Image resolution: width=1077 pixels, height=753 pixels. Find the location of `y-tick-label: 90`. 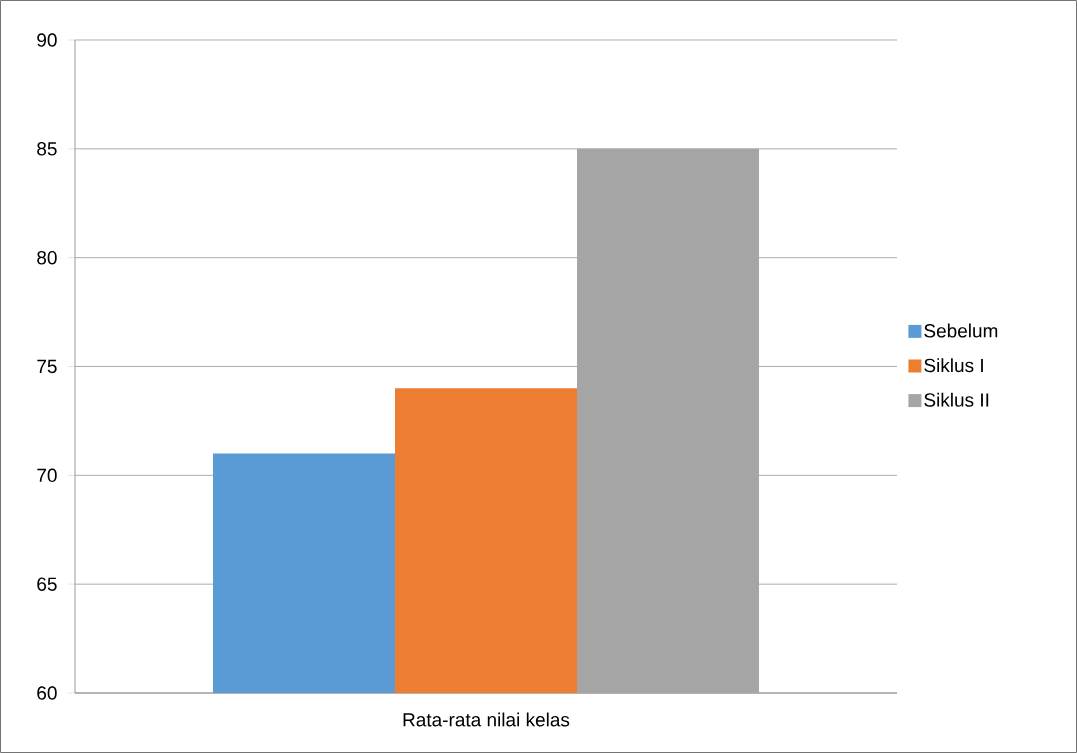

y-tick-label: 90 is located at coordinates (47, 40).